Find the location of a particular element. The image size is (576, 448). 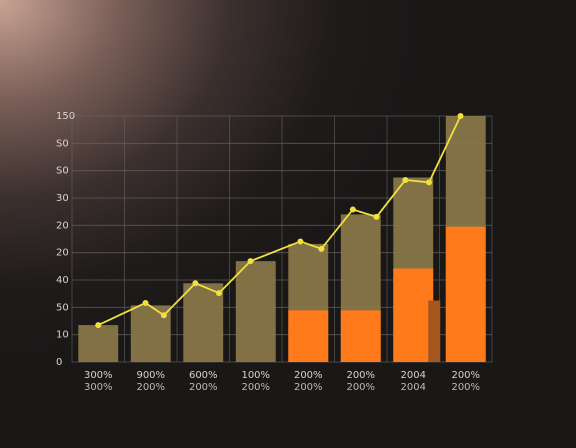

bar-extra is located at coordinates (434, 331).